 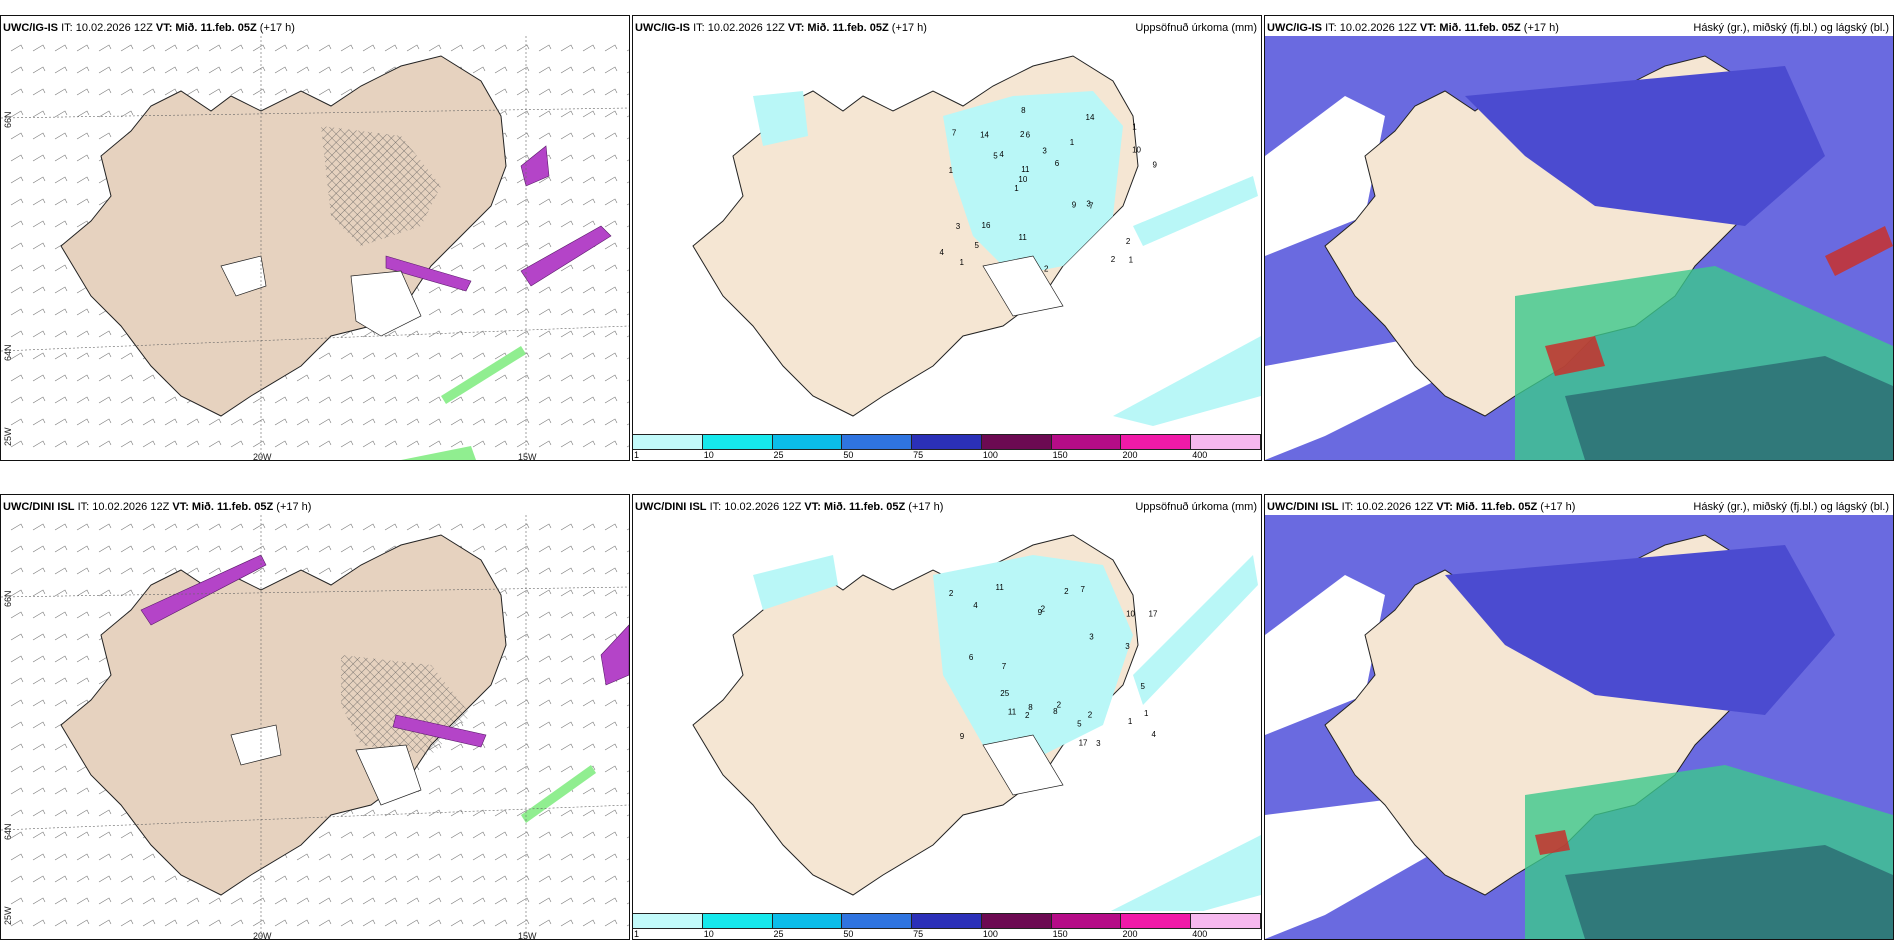 What do you see at coordinates (986, 225) in the screenshot?
I see `precip-value-label: 16` at bounding box center [986, 225].